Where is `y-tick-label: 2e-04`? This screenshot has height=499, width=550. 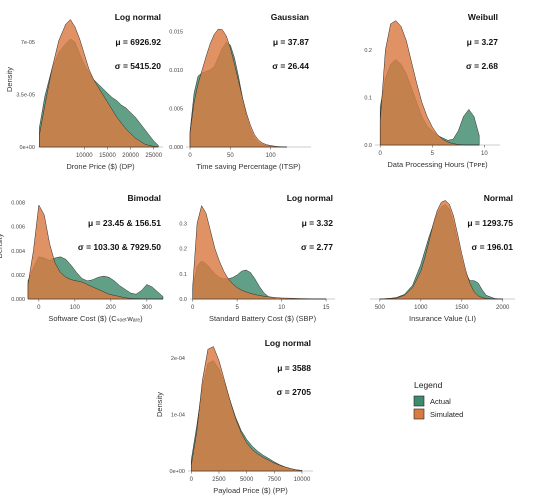
y-tick-label: 2e-04 is located at coordinates (178, 359).